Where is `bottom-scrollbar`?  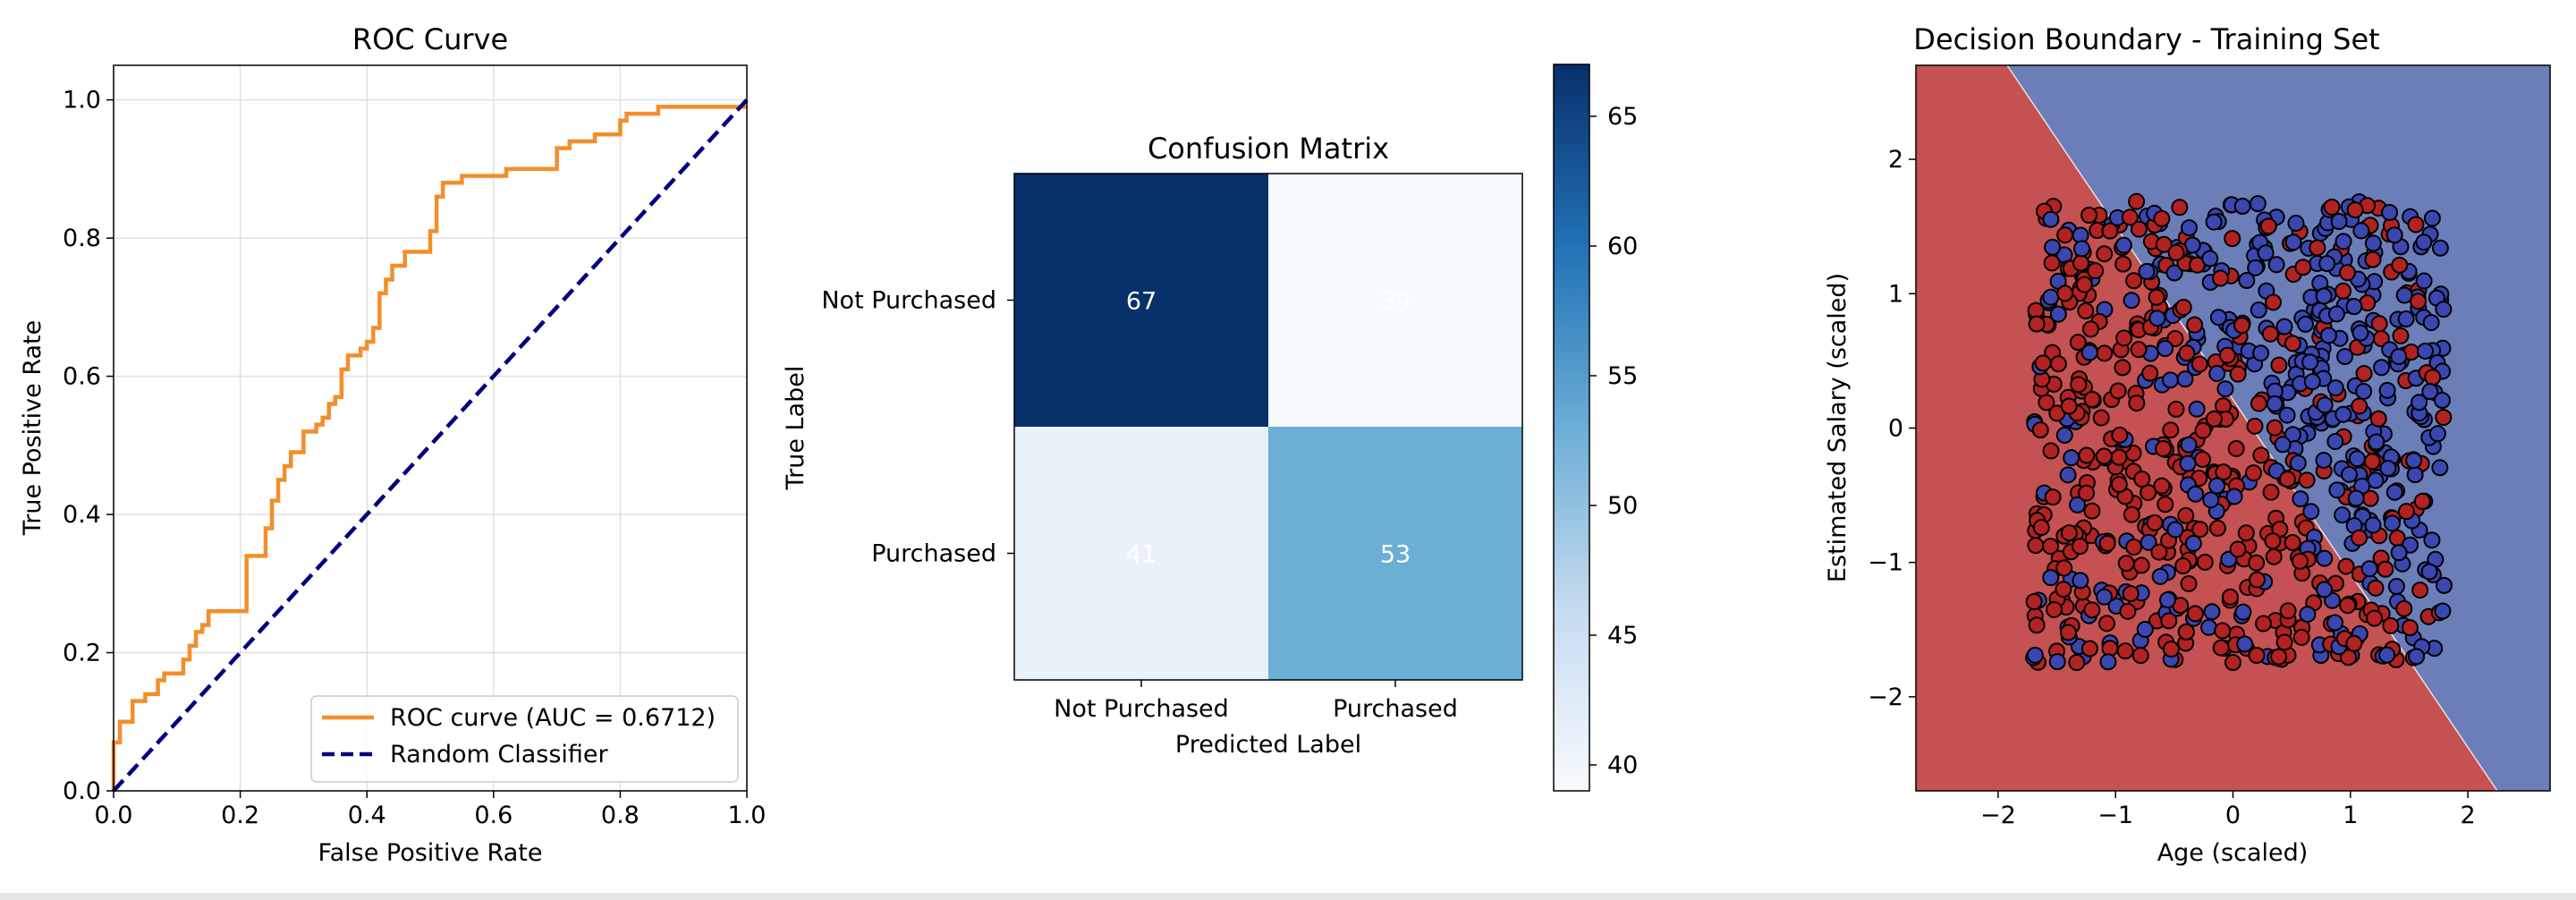
bottom-scrollbar is located at coordinates (1288, 896).